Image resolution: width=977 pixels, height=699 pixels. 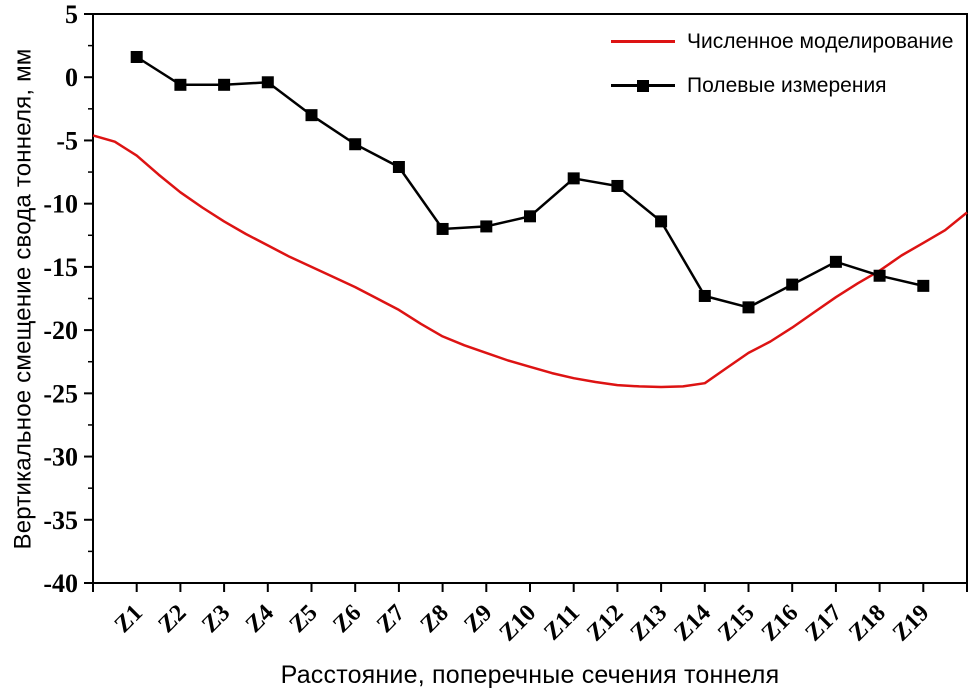 What do you see at coordinates (60, 457) in the screenshot?
I see `y-tick-label: -30` at bounding box center [60, 457].